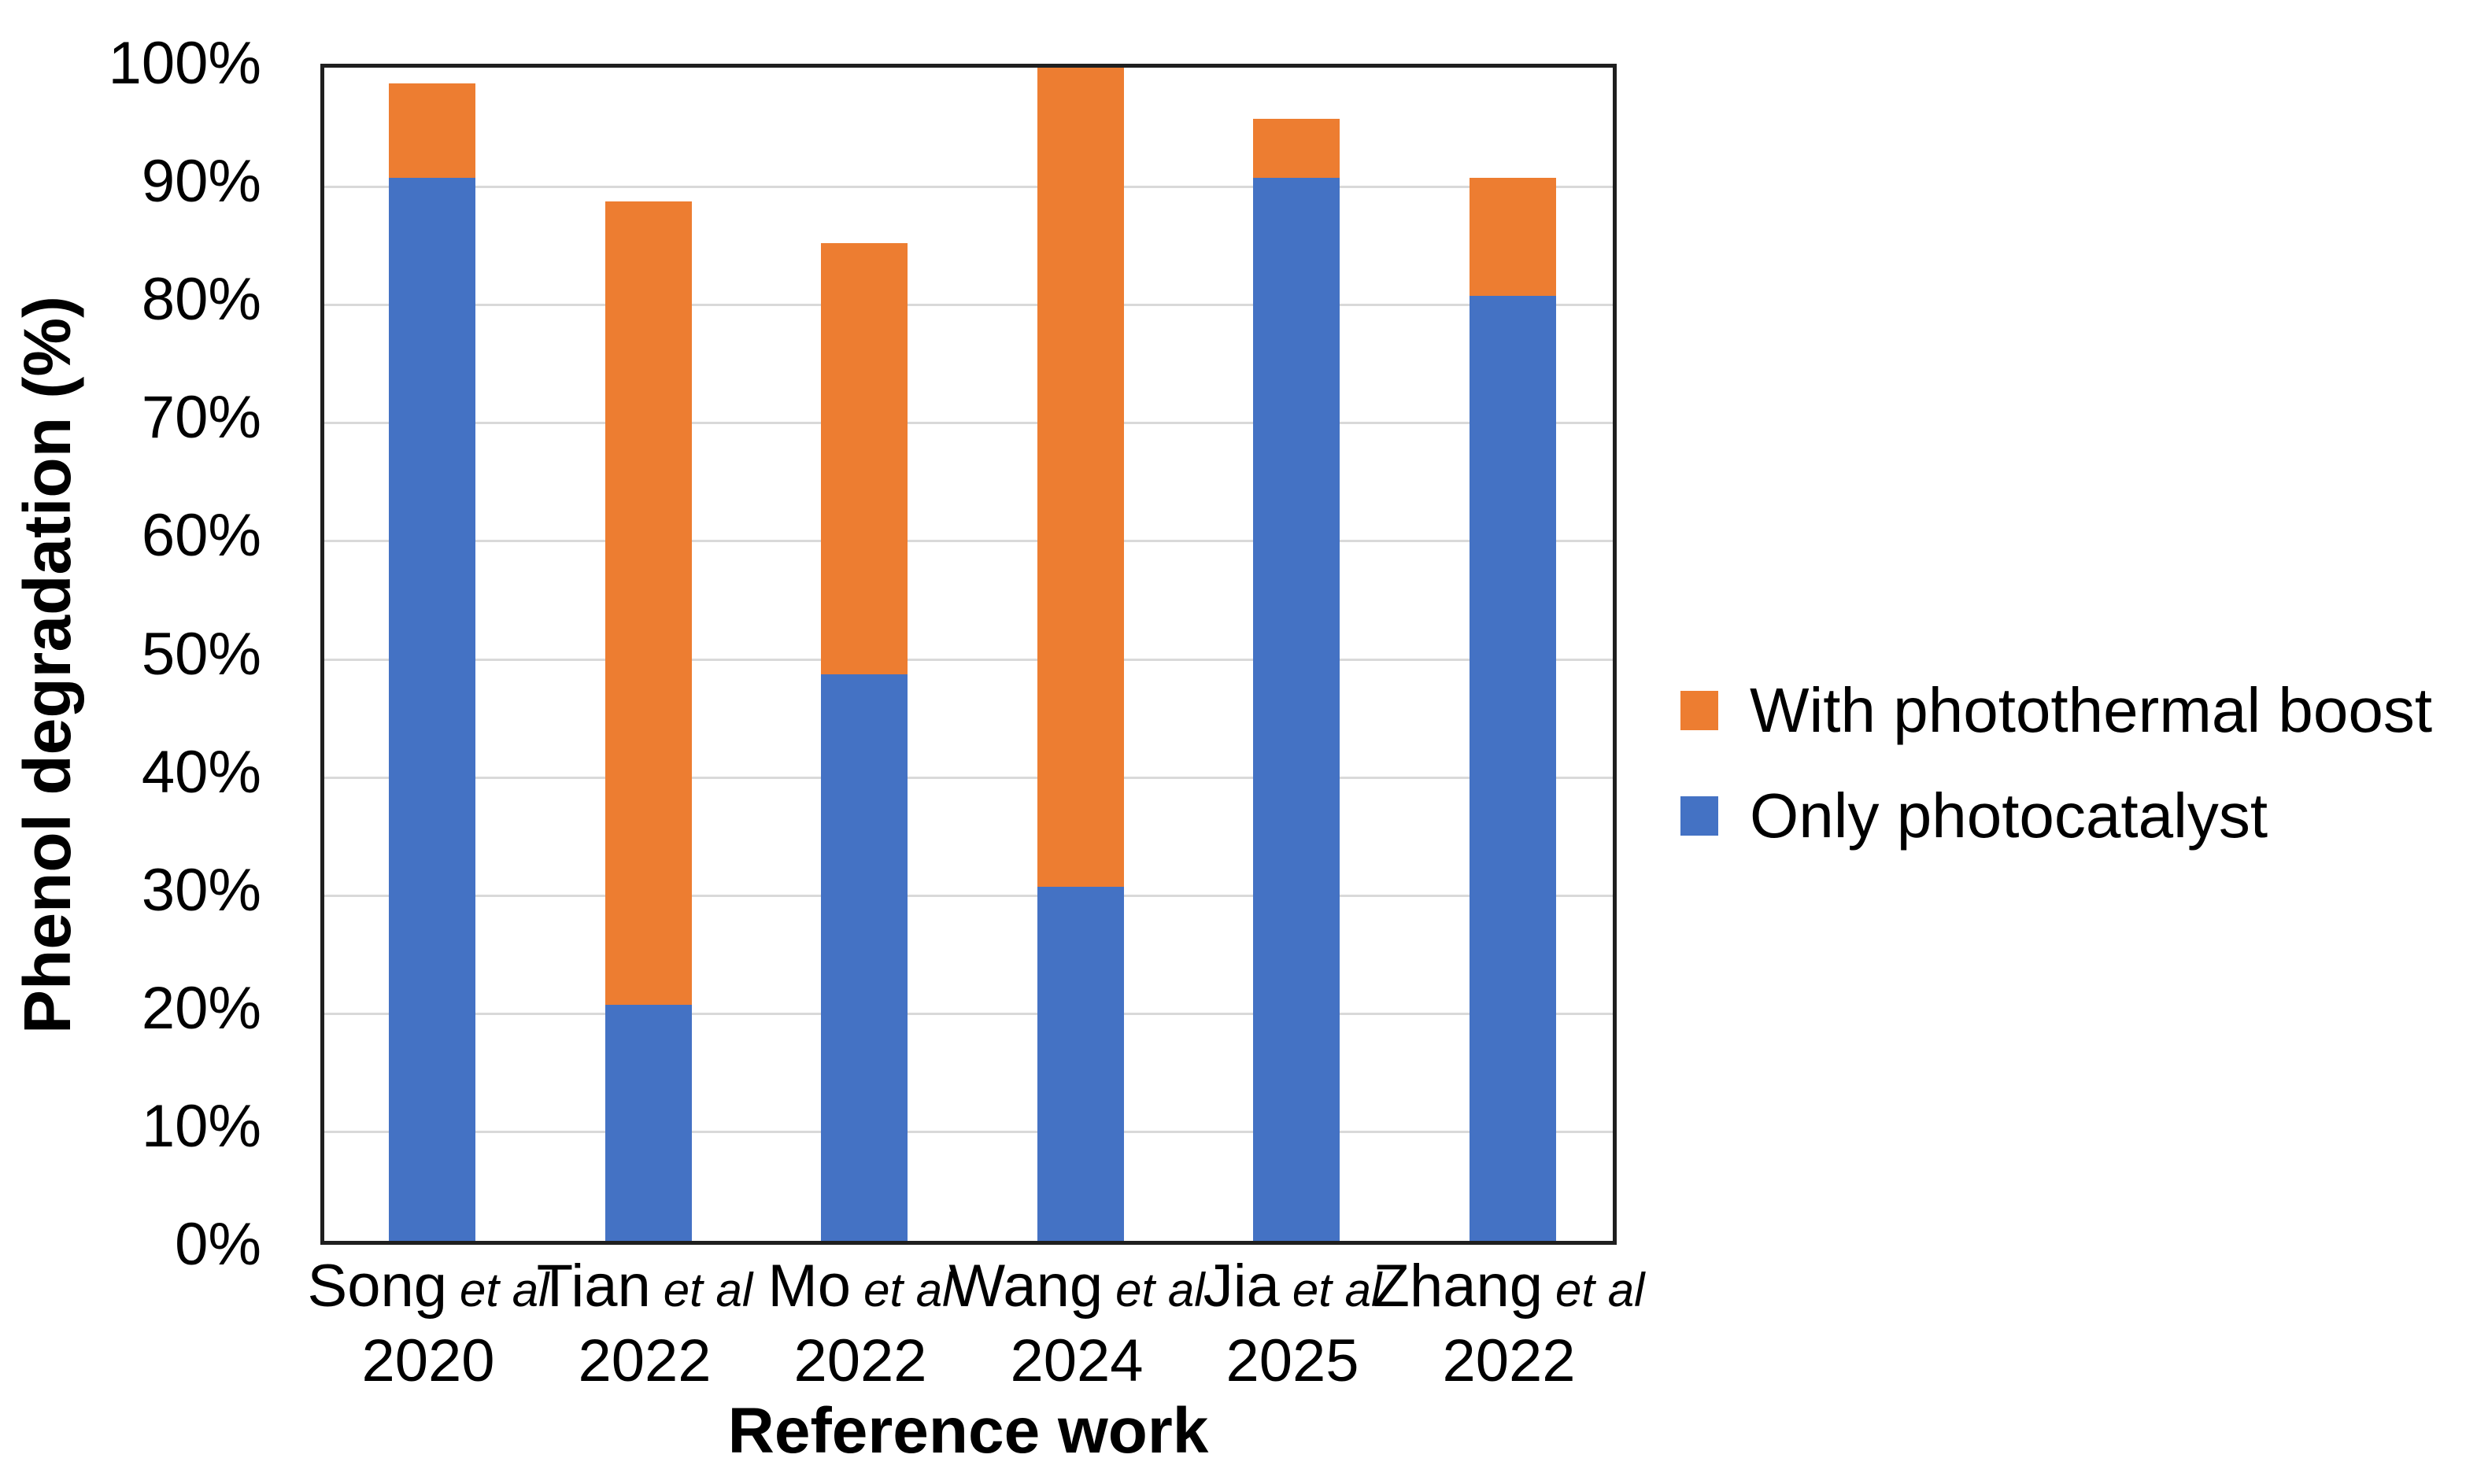  I want to click on y-tick-label-90: 90%, so click(201, 181).